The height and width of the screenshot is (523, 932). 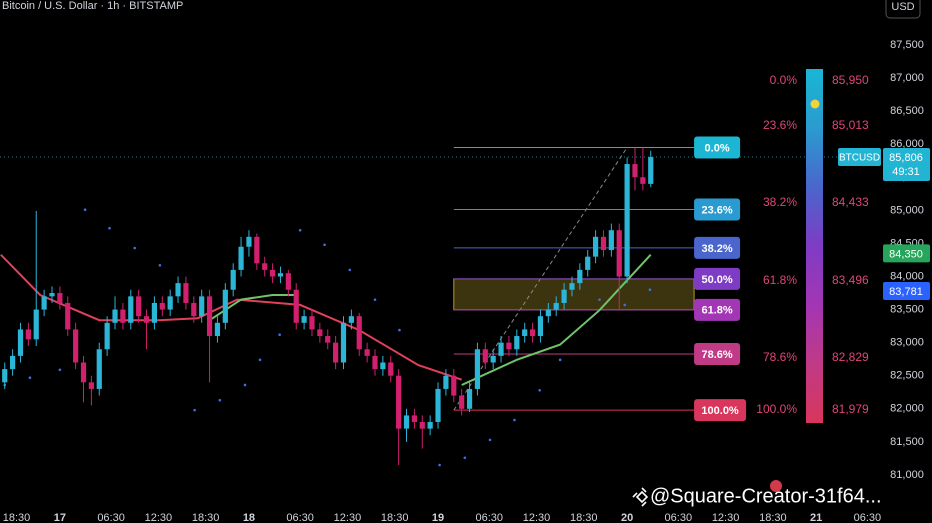 What do you see at coordinates (850, 357) in the screenshot?
I see `fib-panel-price: 82,829` at bounding box center [850, 357].